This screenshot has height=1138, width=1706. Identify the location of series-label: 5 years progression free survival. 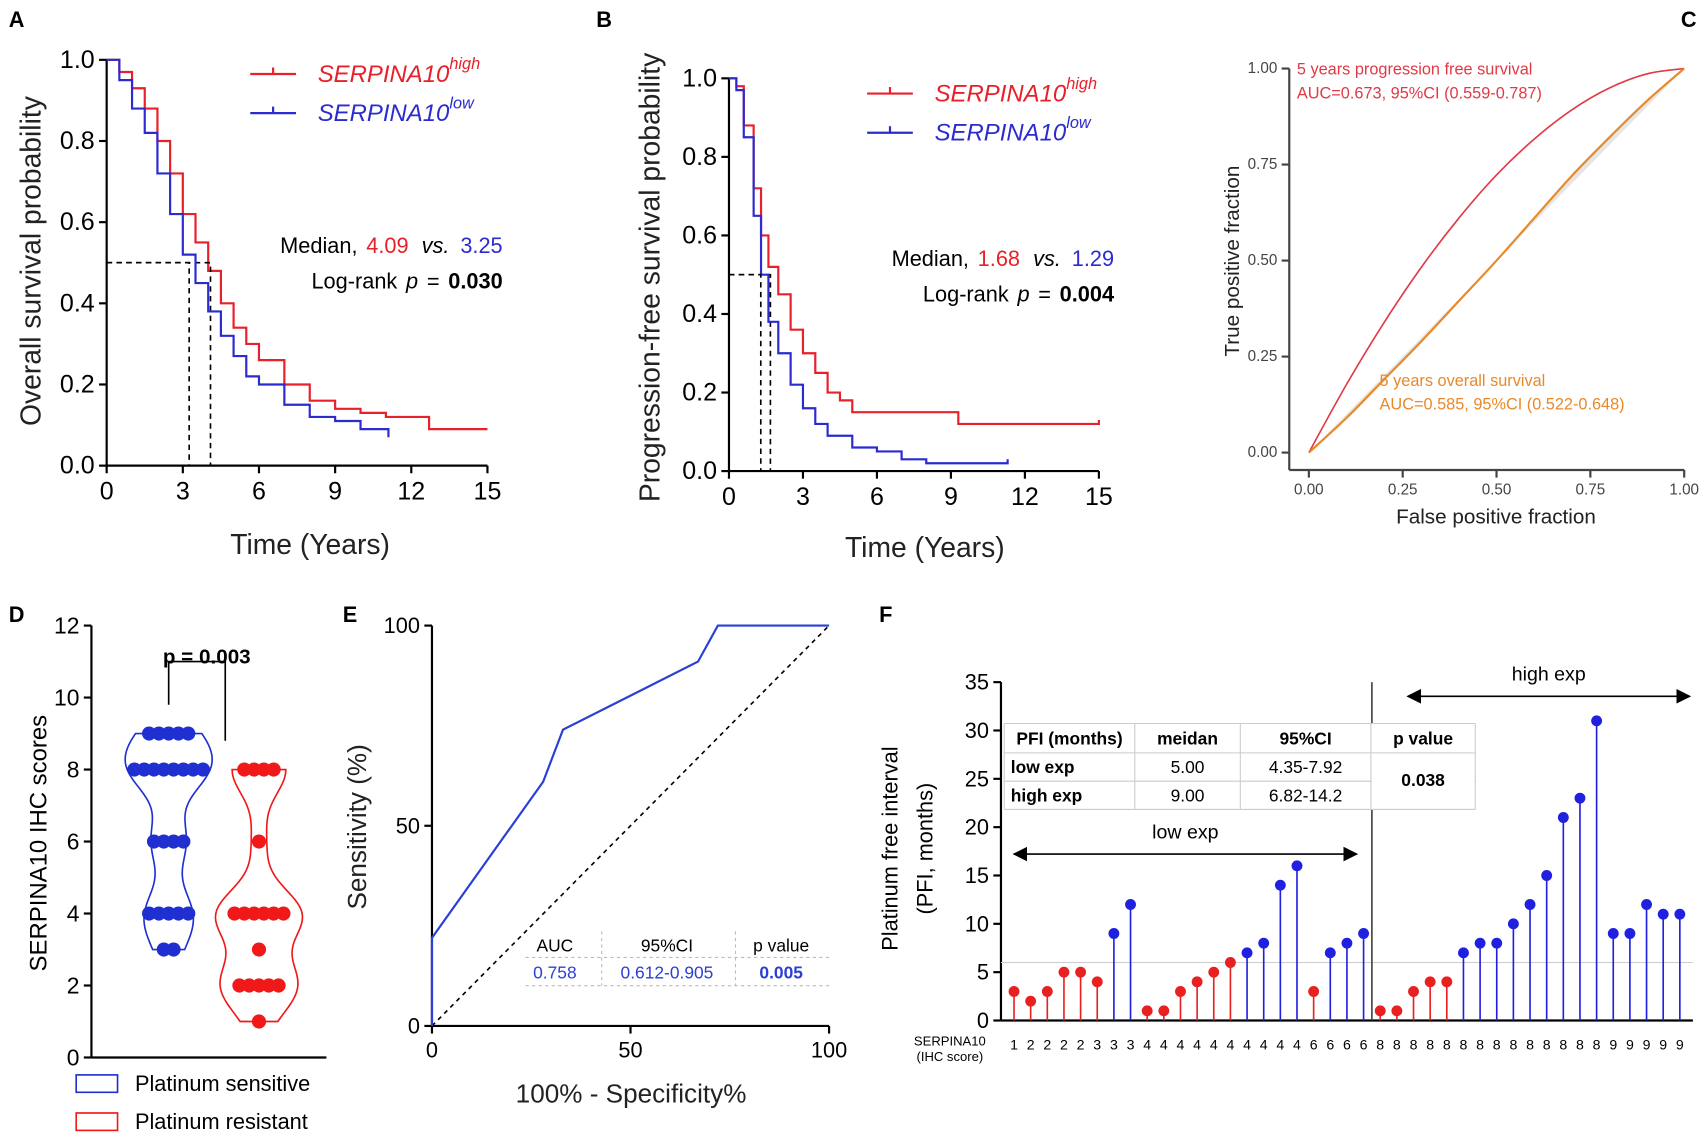
(1415, 70).